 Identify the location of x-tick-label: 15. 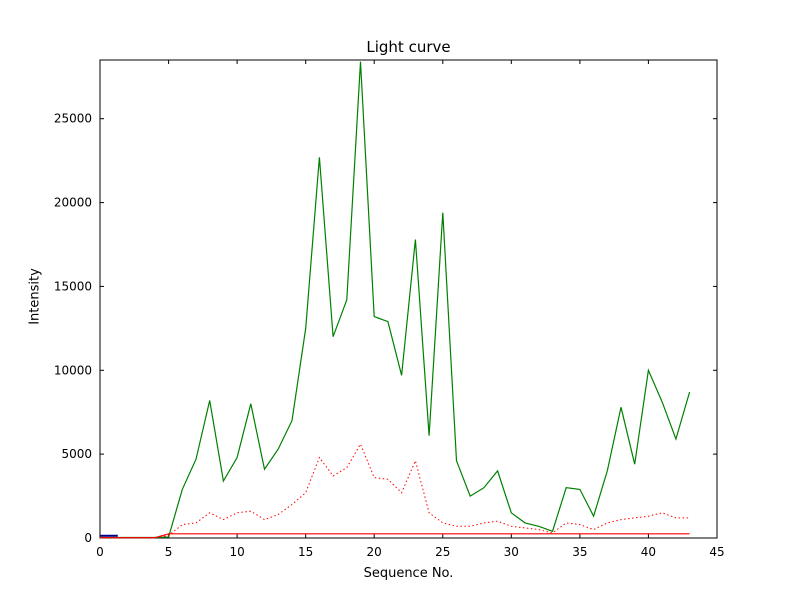
(305, 552).